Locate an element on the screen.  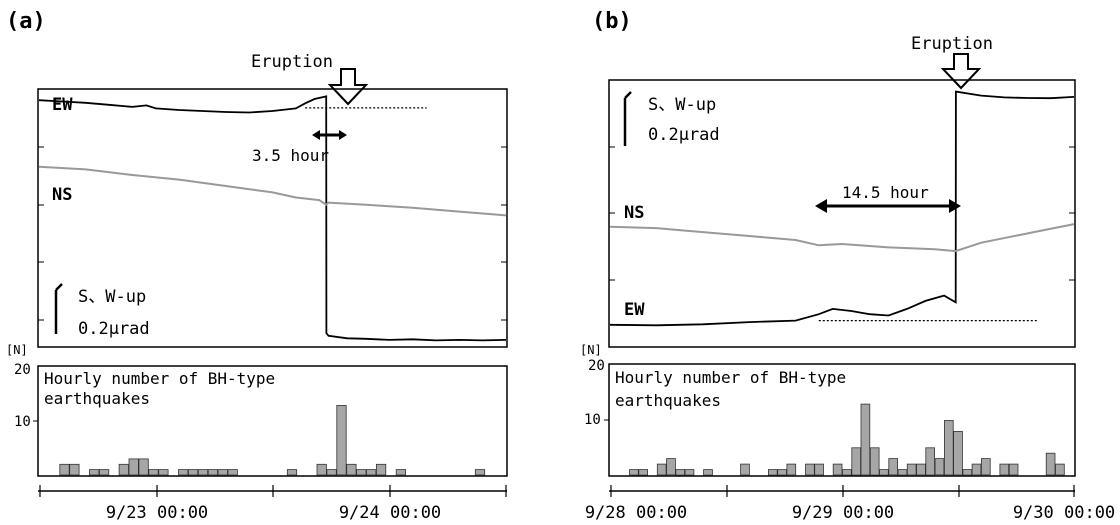
panel-b-hist-ytick-10: 10 is located at coordinates (592, 420).